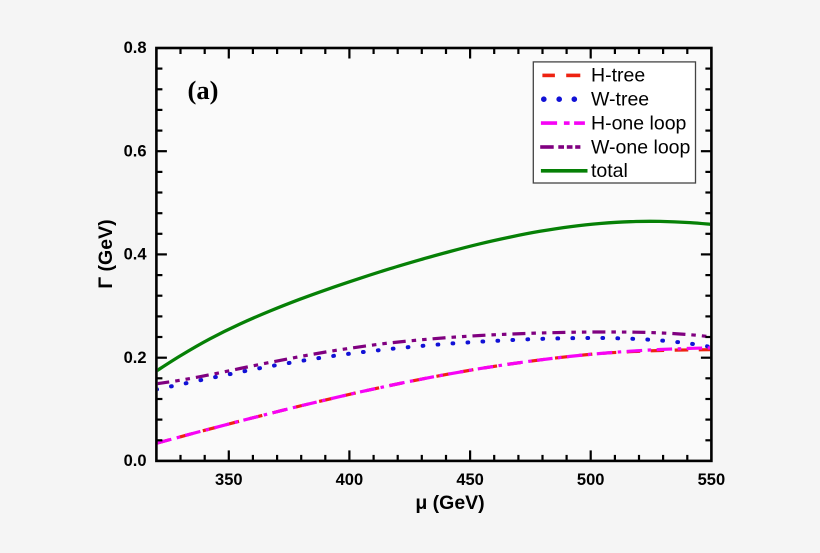 Image resolution: width=820 pixels, height=553 pixels. I want to click on svg-text: total, so click(609, 171).